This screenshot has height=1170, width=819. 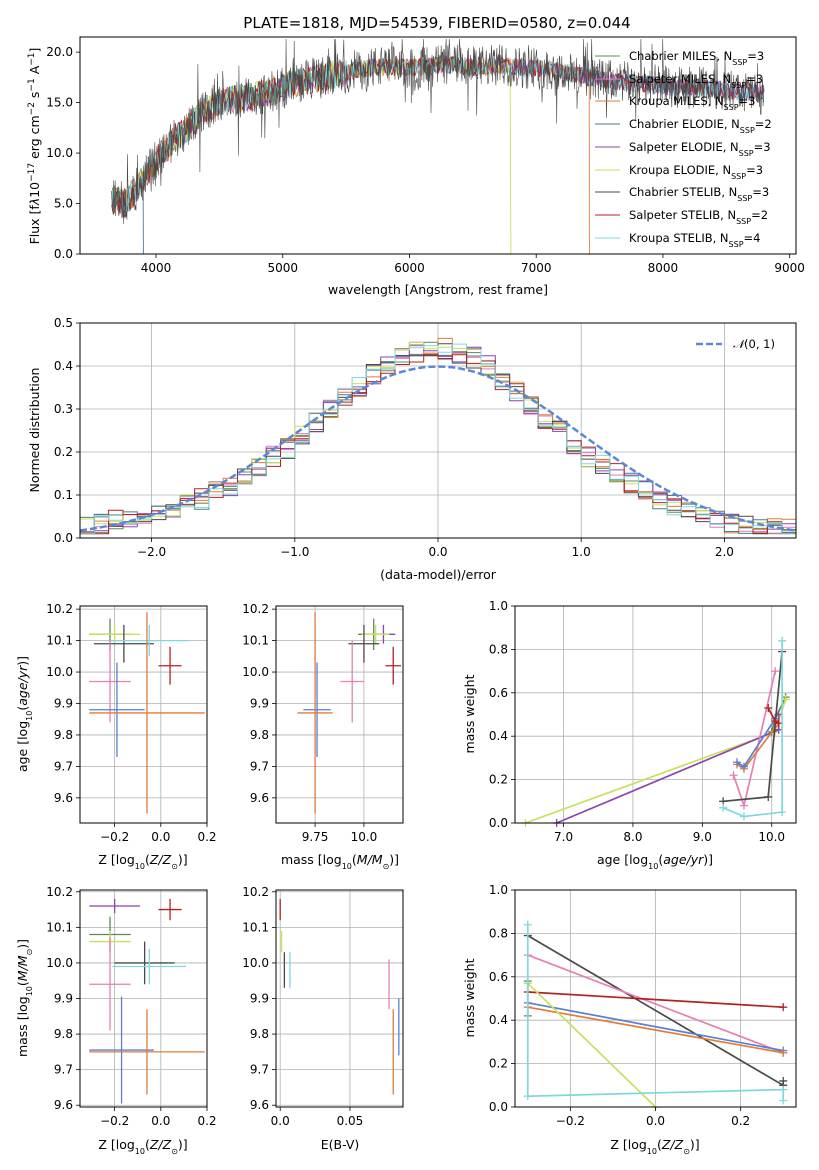 I want to click on weight-vs-age-ticks: 7.0 8.0 9.0 10.0 0.0 0.2 0.4 0.6 0.8 1.0, so click(x=637, y=721).